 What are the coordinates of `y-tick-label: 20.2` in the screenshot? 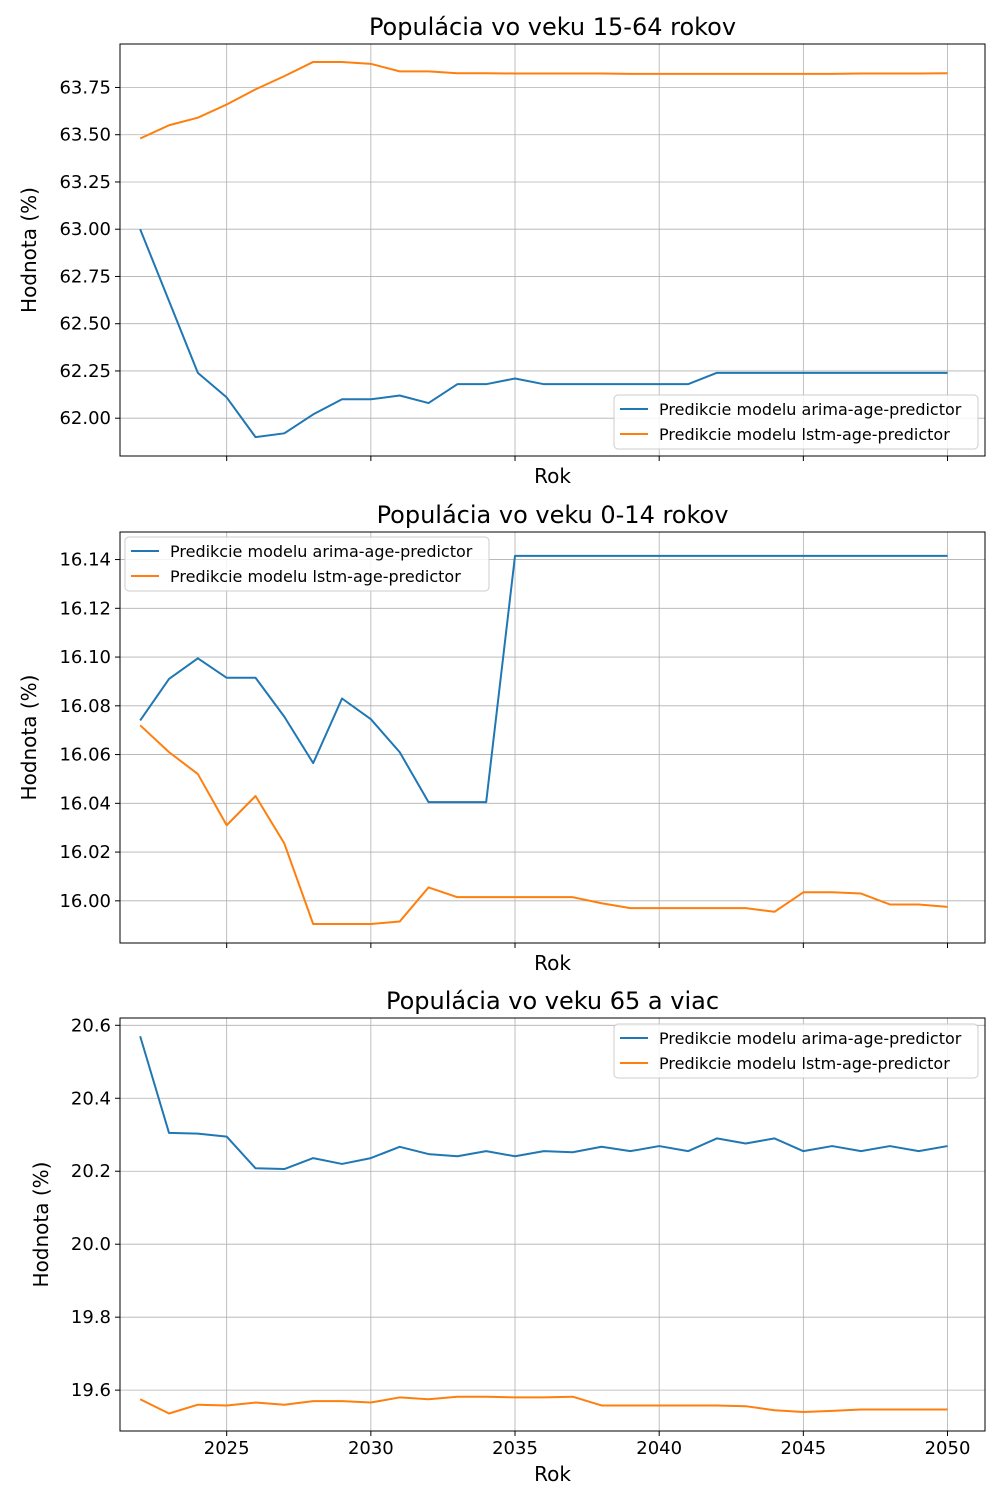 It's located at (91, 1171).